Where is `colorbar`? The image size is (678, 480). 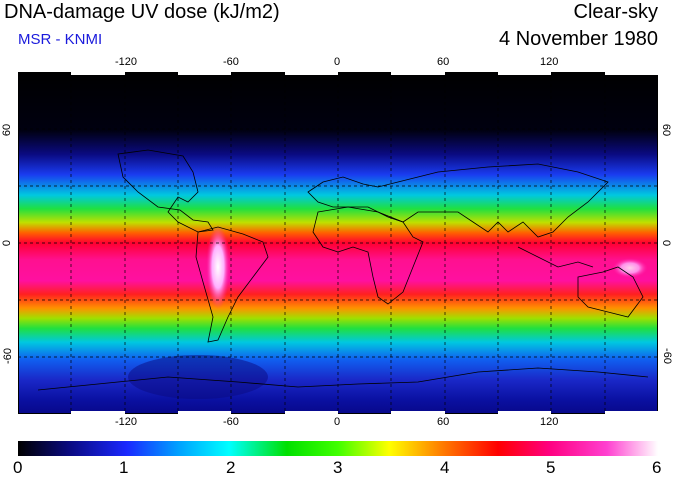 colorbar is located at coordinates (338, 448).